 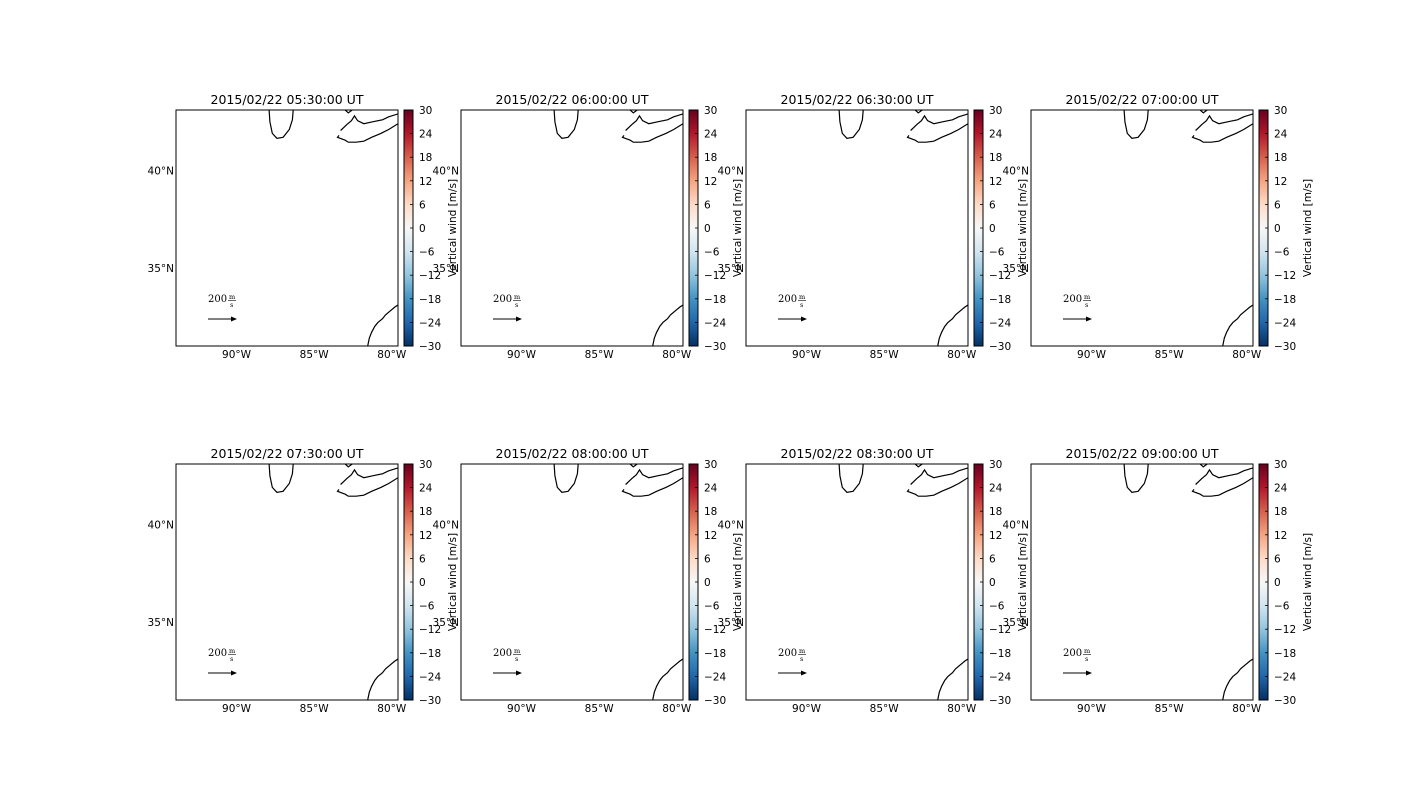 What do you see at coordinates (287, 453) in the screenshot?
I see `panel-title: 2015/02/22 07:30:00 UT` at bounding box center [287, 453].